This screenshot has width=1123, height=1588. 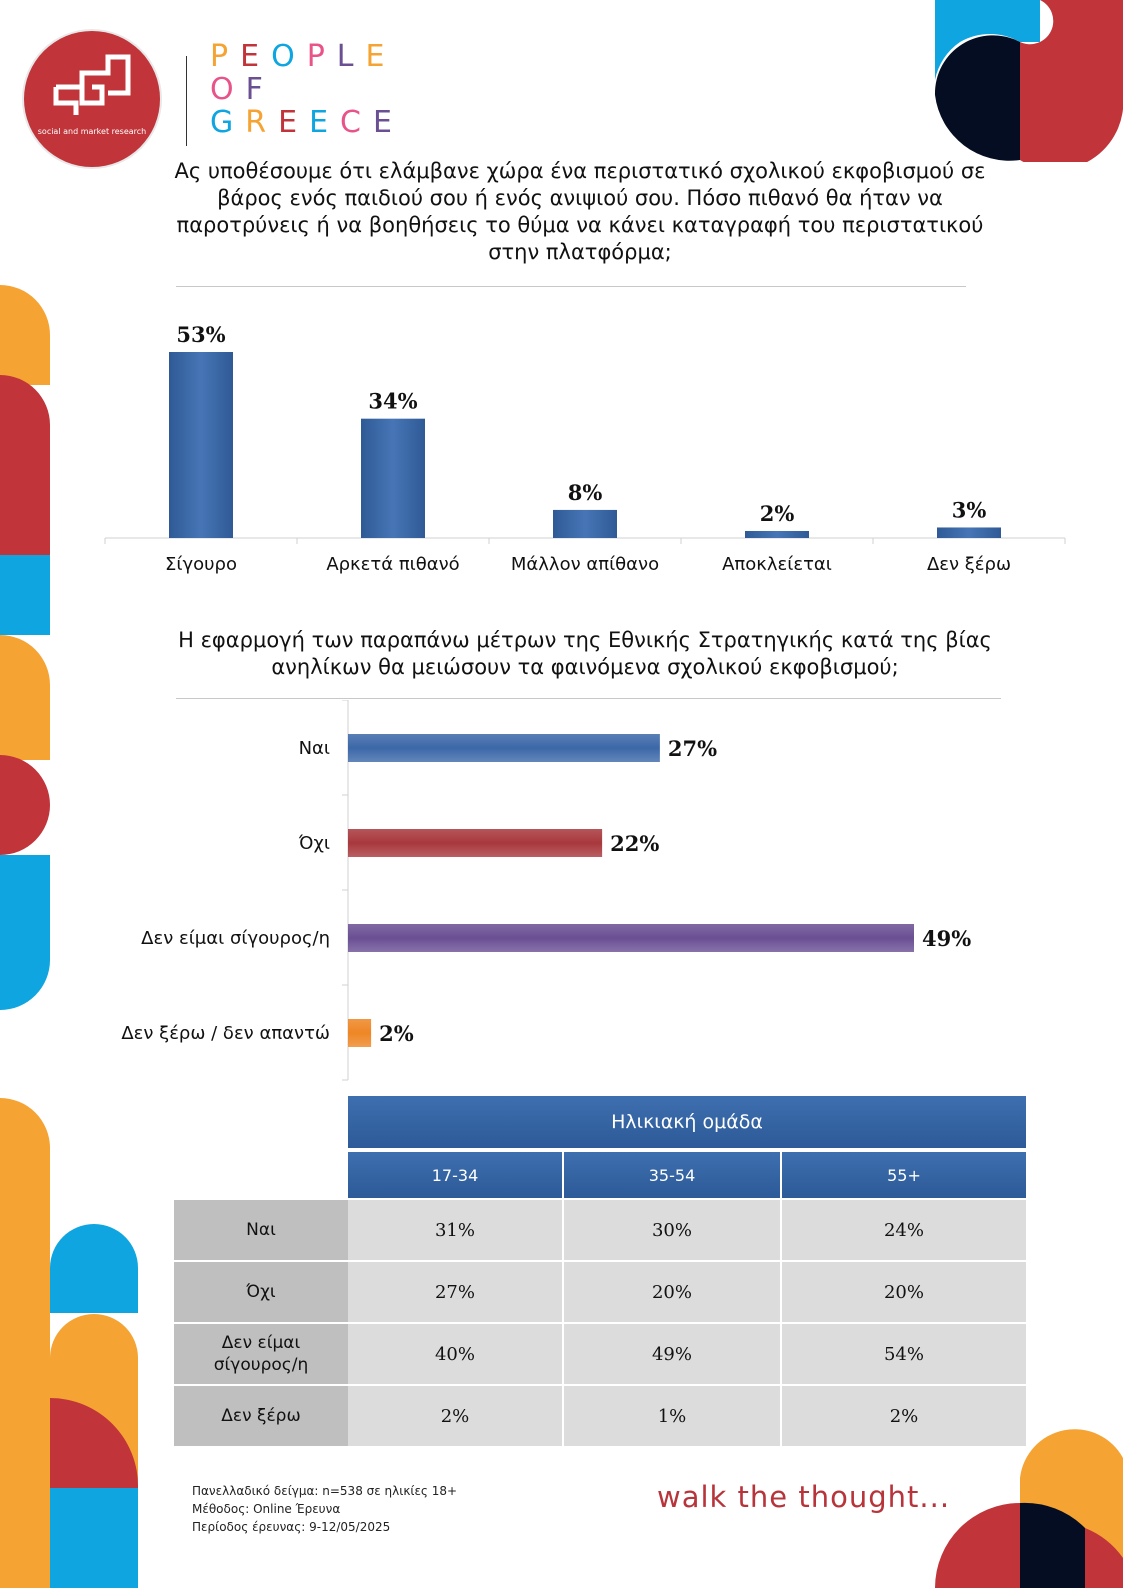 What do you see at coordinates (455, 1354) in the screenshot?
I see `table-cell: 40%` at bounding box center [455, 1354].